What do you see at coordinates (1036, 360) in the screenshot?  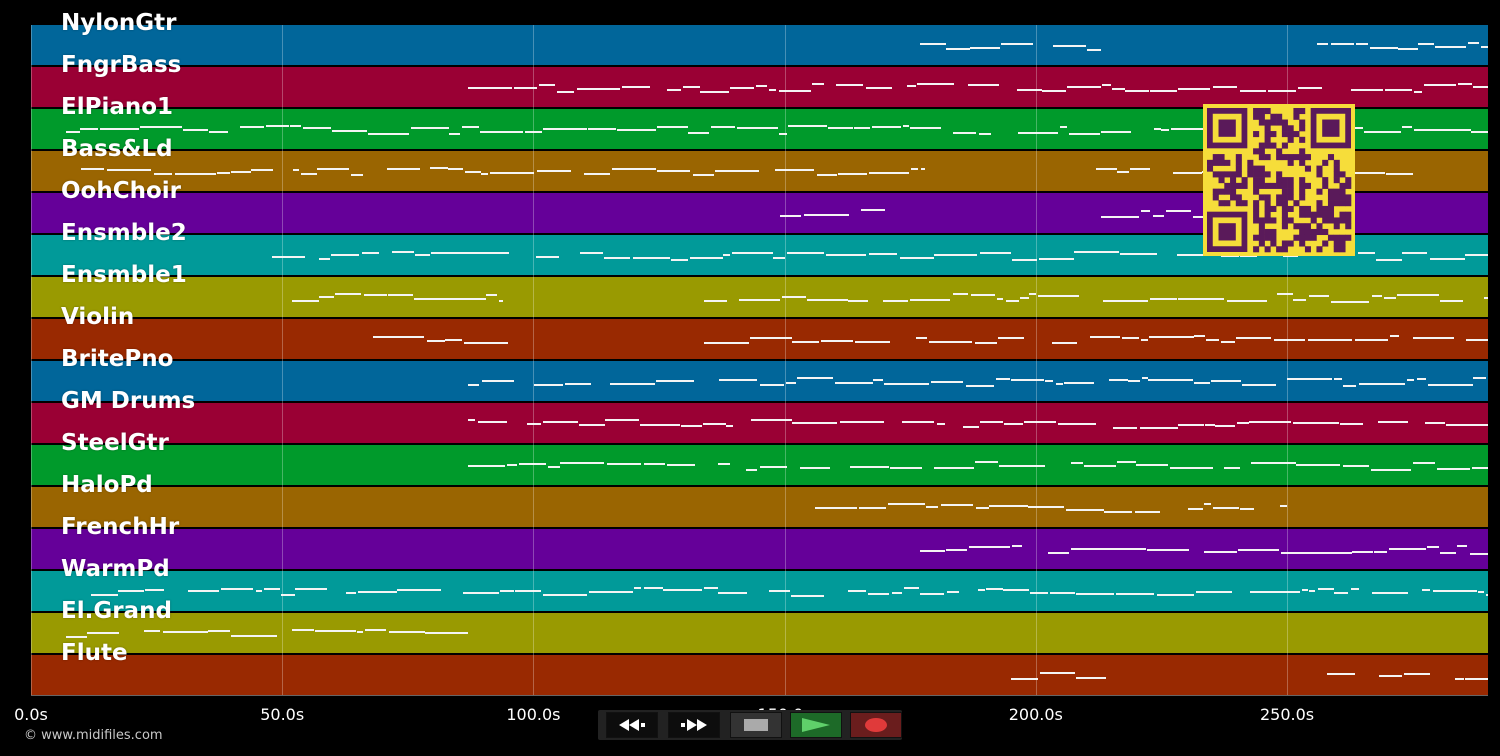 I see `gridline` at bounding box center [1036, 360].